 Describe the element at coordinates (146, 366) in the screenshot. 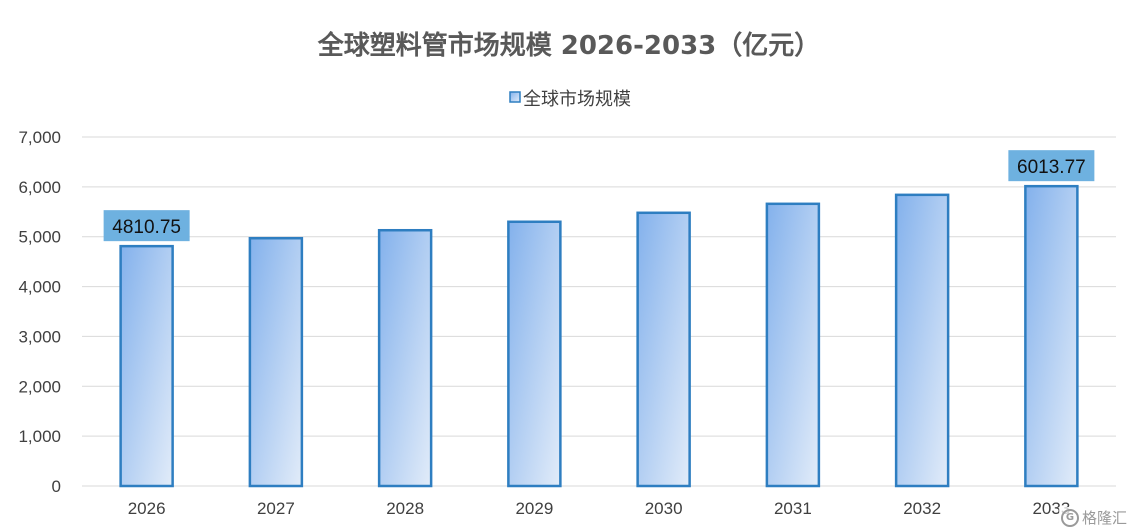

I see `bar-2026` at that location.